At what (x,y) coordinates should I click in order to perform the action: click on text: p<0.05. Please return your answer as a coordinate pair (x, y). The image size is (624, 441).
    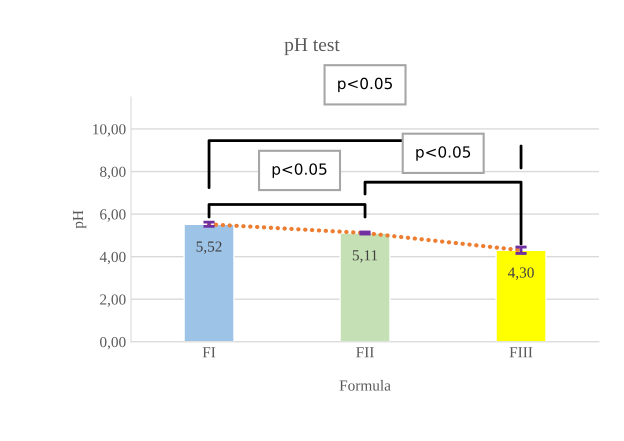
    Looking at the image, I should click on (365, 85).